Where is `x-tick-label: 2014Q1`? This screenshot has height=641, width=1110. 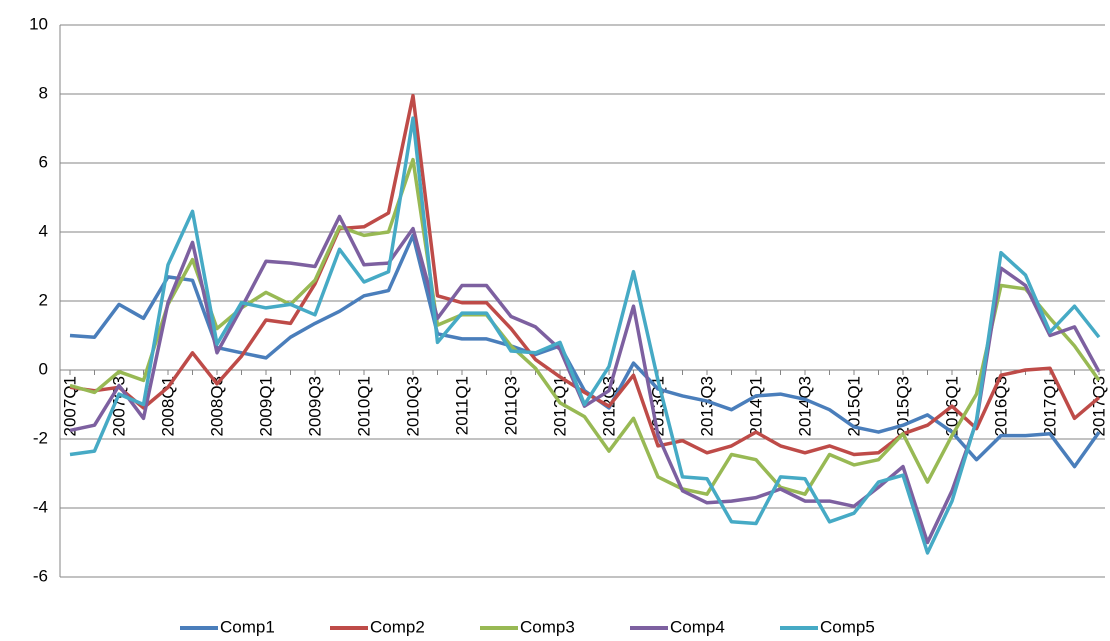
x-tick-label: 2014Q1 is located at coordinates (755, 406).